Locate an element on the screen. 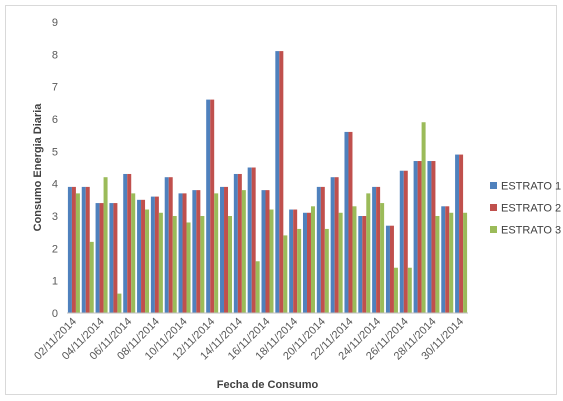  legend: ESTRATO 1 ESTRATO 2 ESTRATO 3 is located at coordinates (525, 209).